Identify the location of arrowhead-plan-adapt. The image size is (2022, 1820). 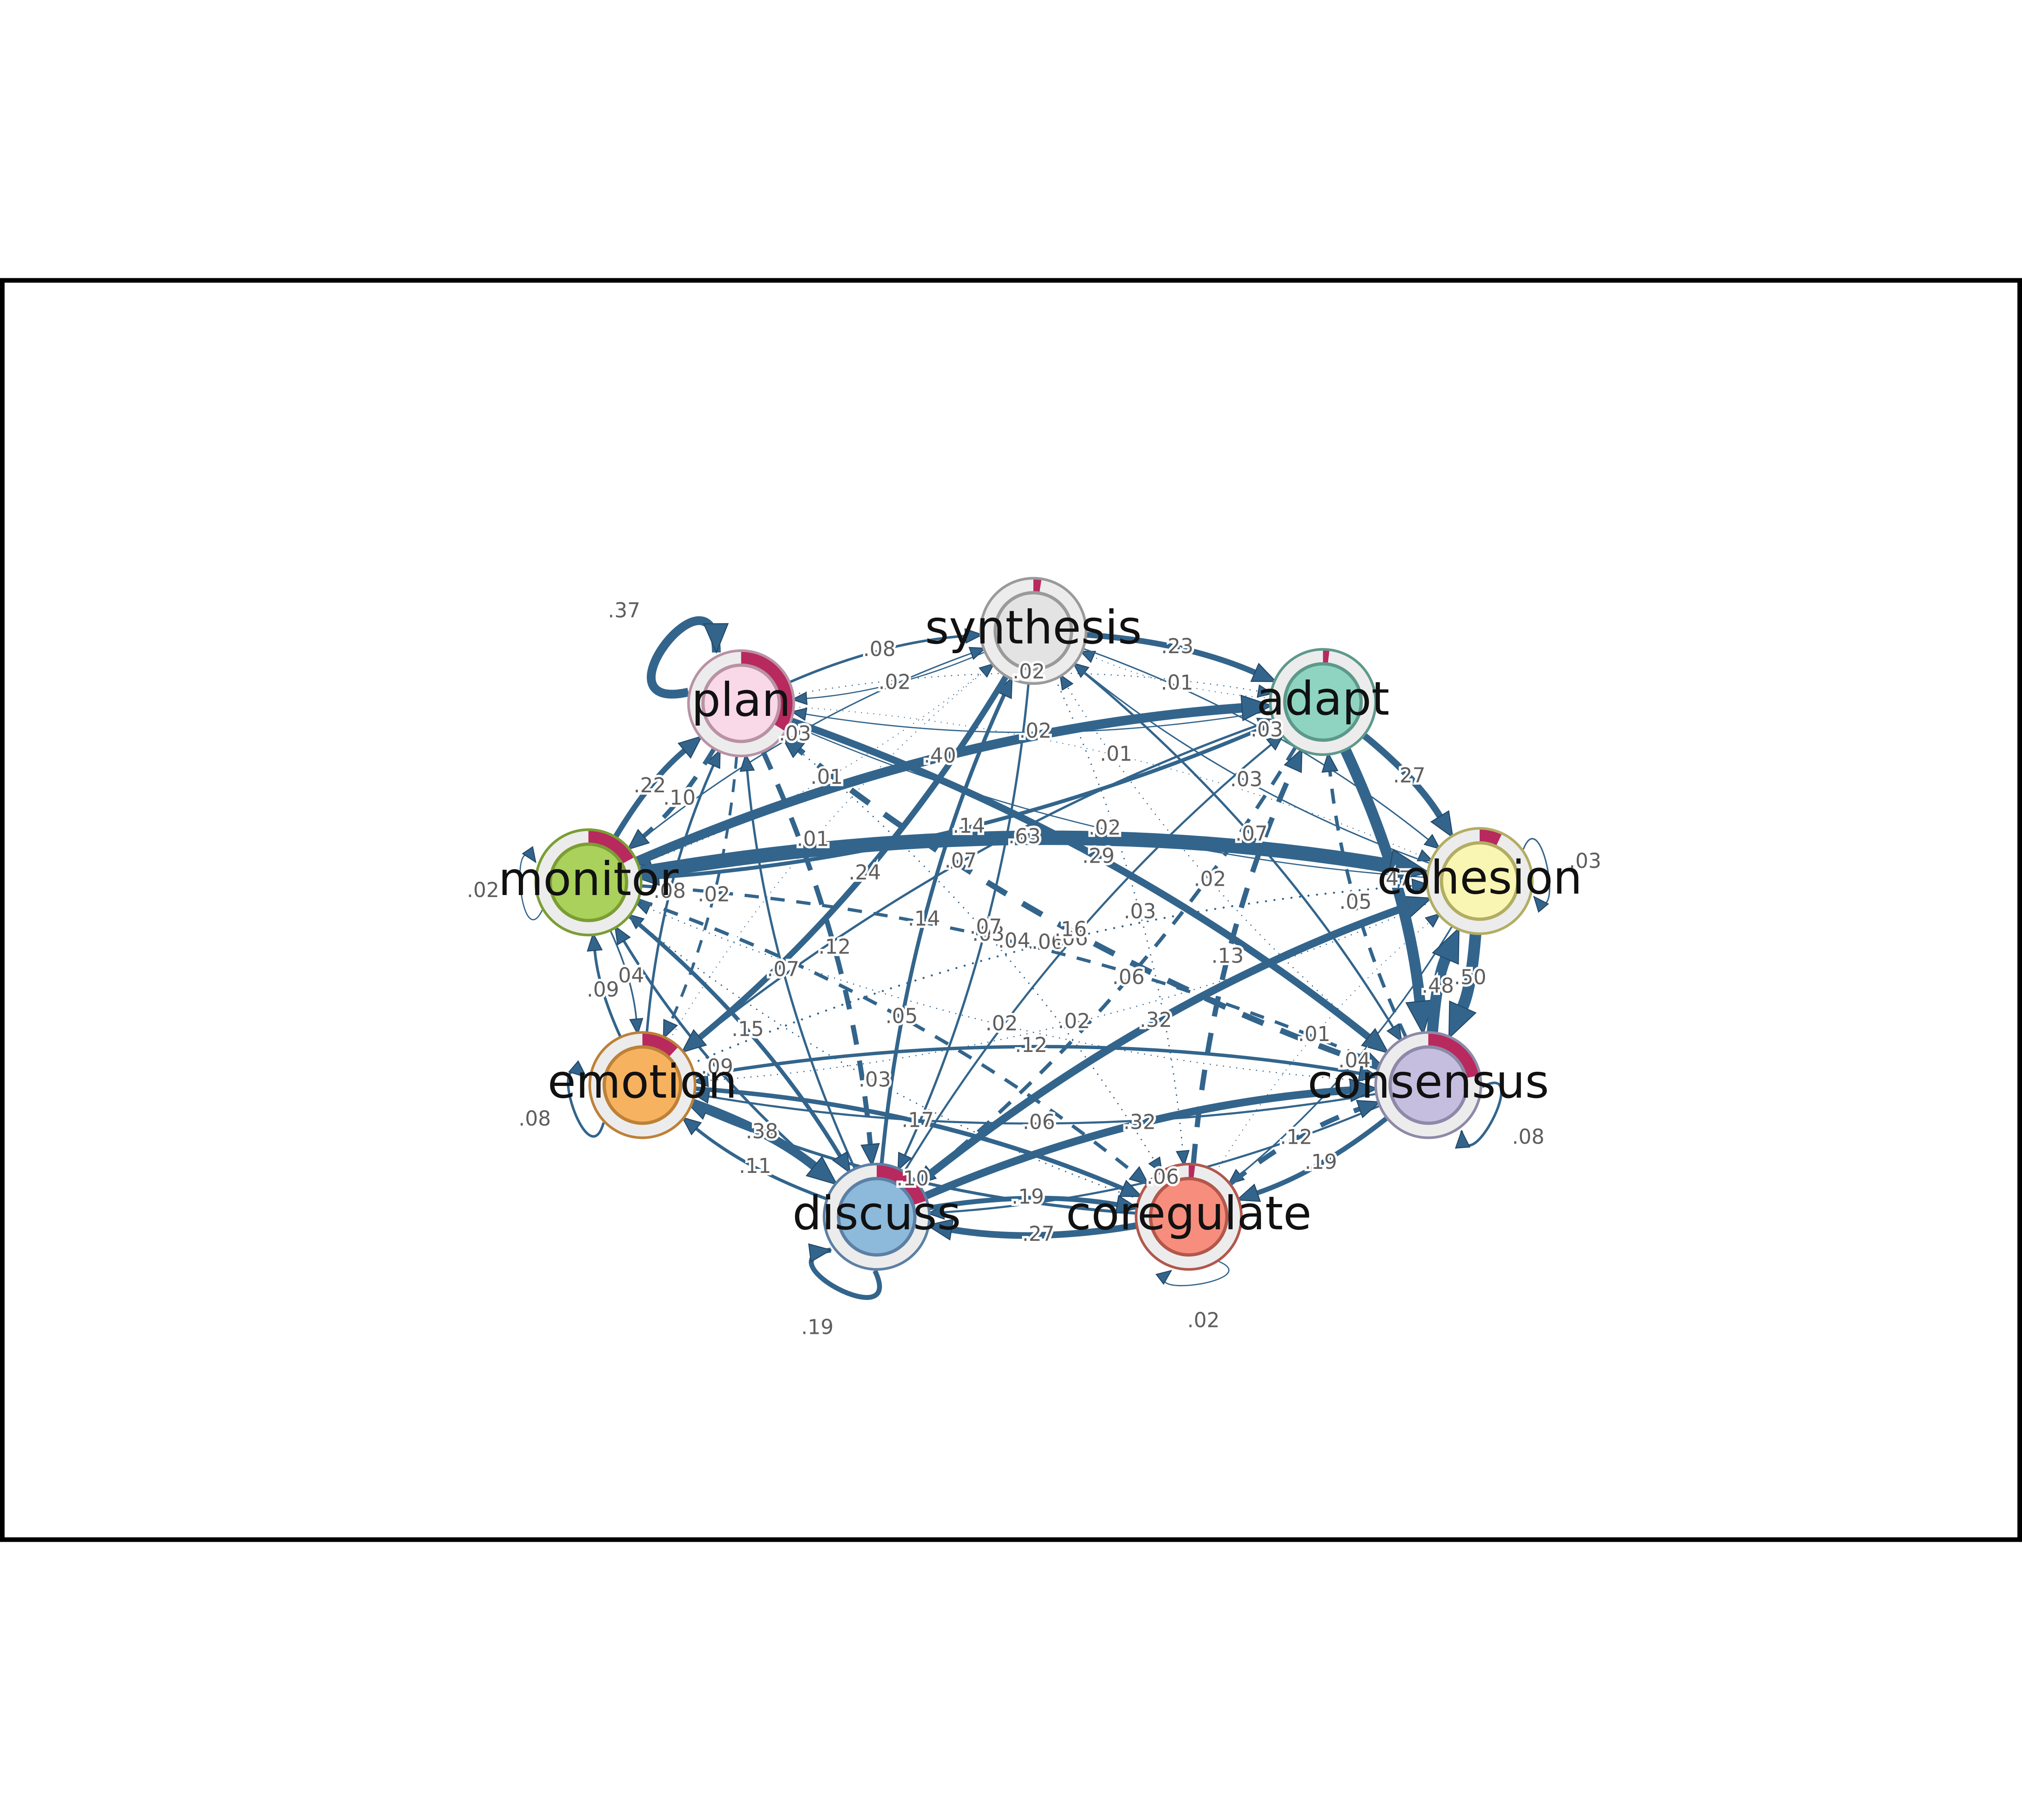
(1265, 691).